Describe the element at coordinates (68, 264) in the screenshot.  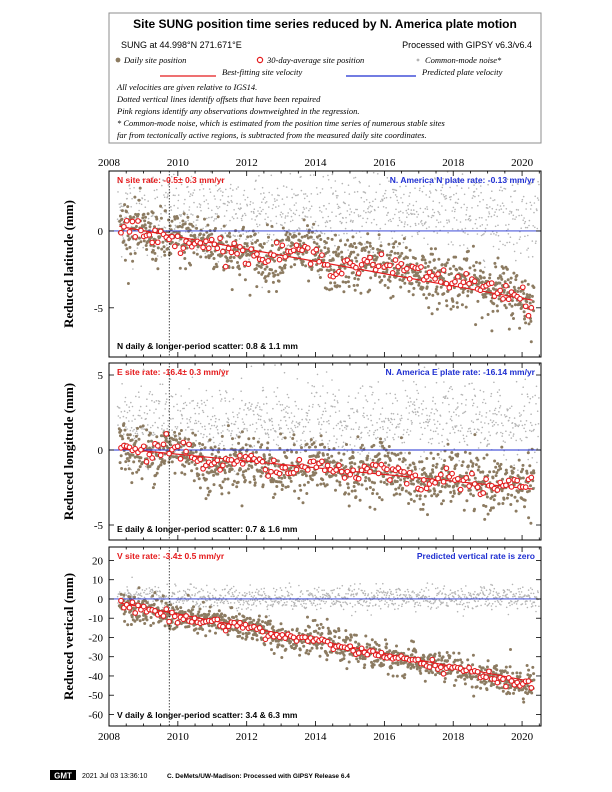
I see `y-axis-label: Reduced latitude (mm)` at that location.